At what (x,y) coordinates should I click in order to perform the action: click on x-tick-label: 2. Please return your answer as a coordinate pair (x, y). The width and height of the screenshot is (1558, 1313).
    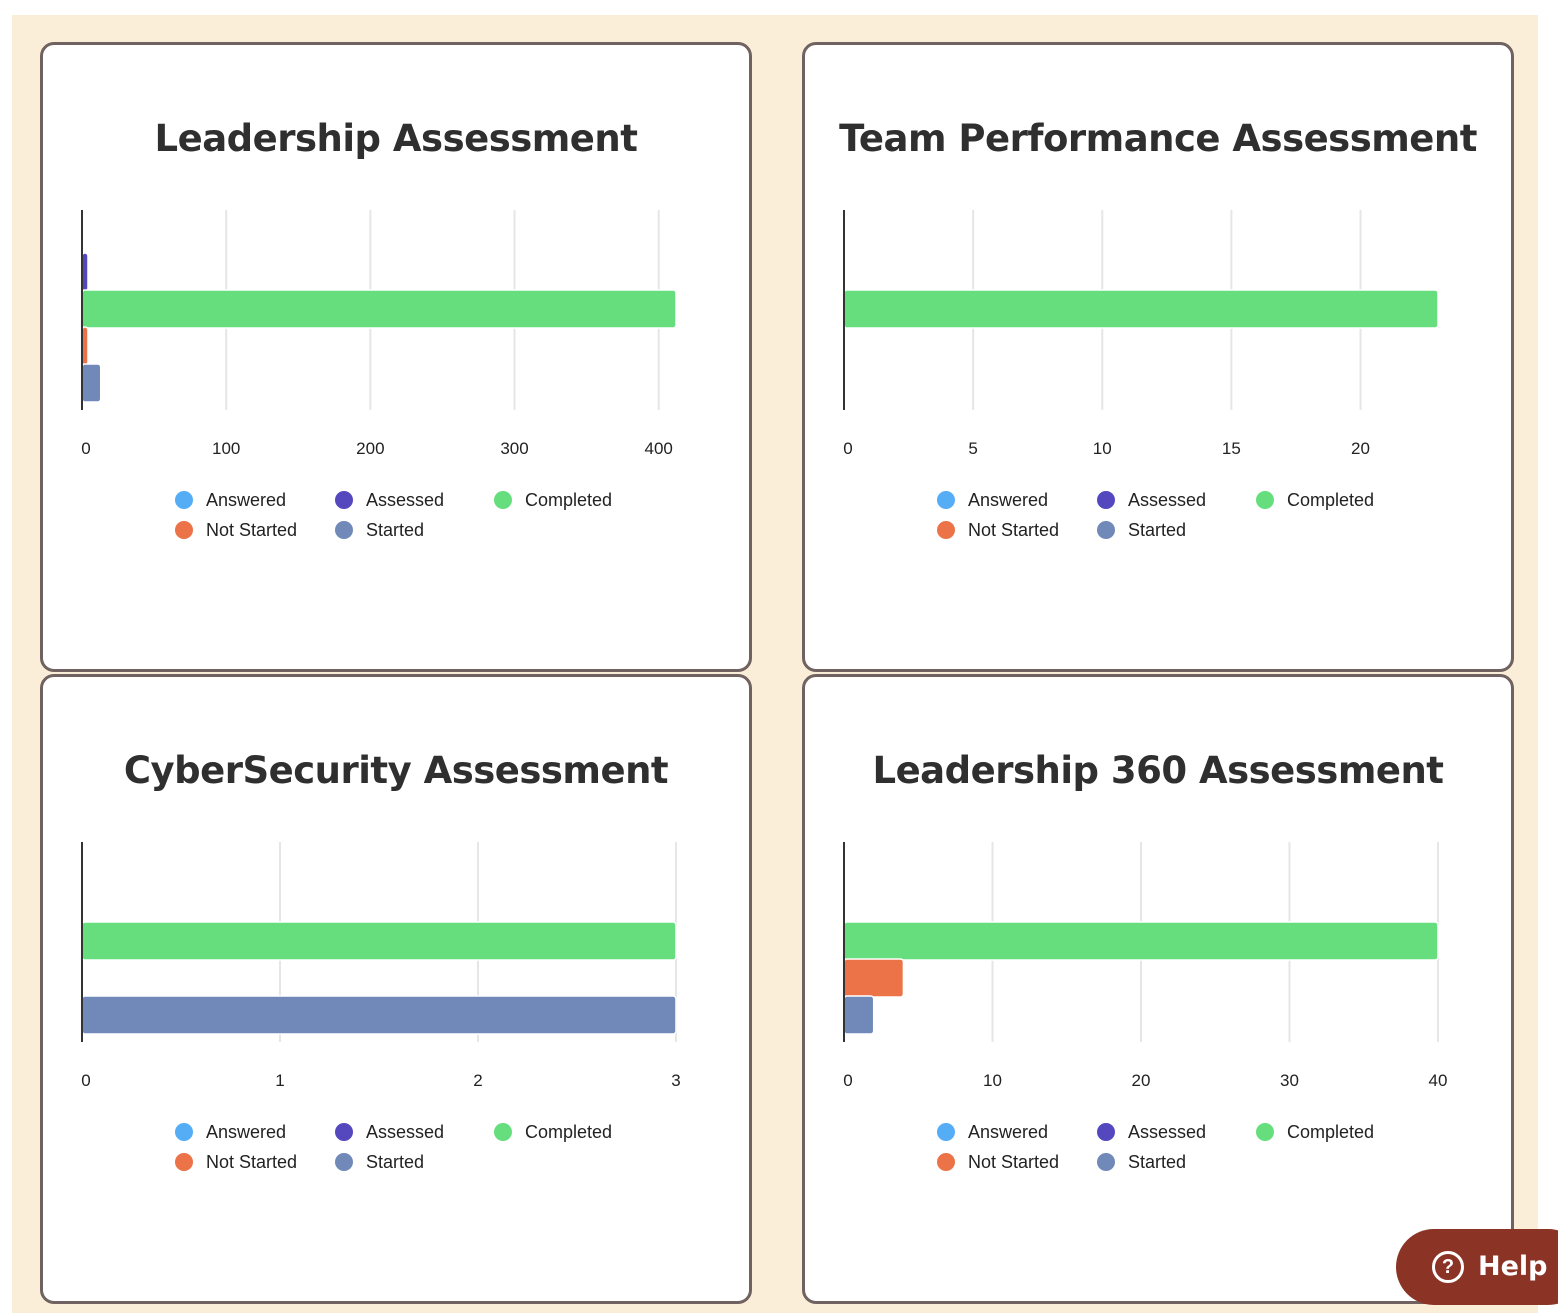
    Looking at the image, I should click on (477, 1080).